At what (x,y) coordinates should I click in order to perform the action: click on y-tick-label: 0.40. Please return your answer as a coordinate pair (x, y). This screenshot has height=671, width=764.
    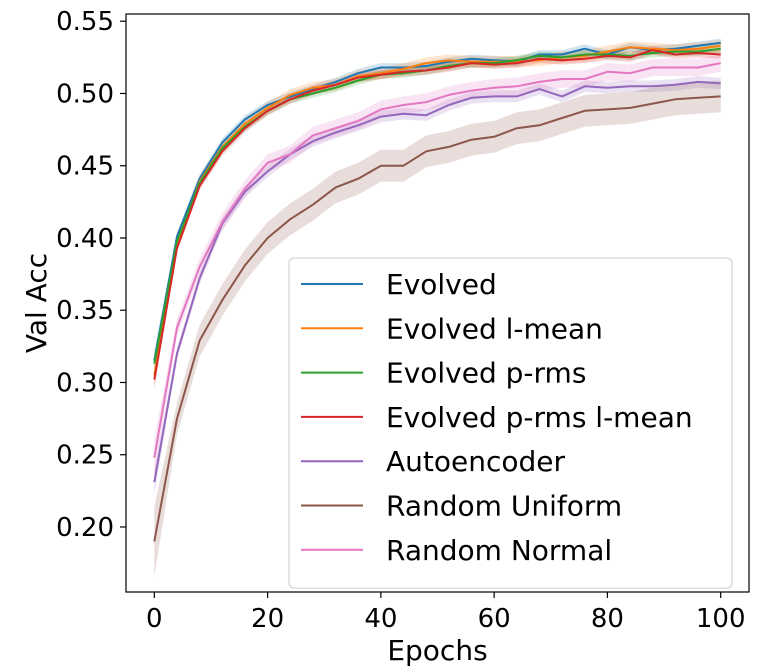
    Looking at the image, I should click on (85, 239).